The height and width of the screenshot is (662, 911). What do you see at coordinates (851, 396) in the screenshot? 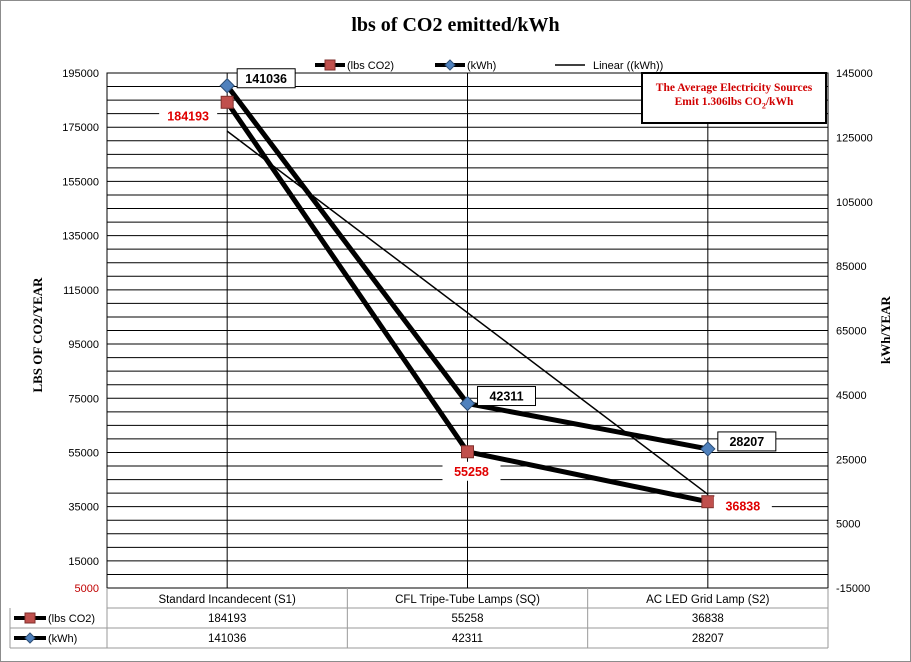
I see `y-tick-label-right: 45000` at bounding box center [851, 396].